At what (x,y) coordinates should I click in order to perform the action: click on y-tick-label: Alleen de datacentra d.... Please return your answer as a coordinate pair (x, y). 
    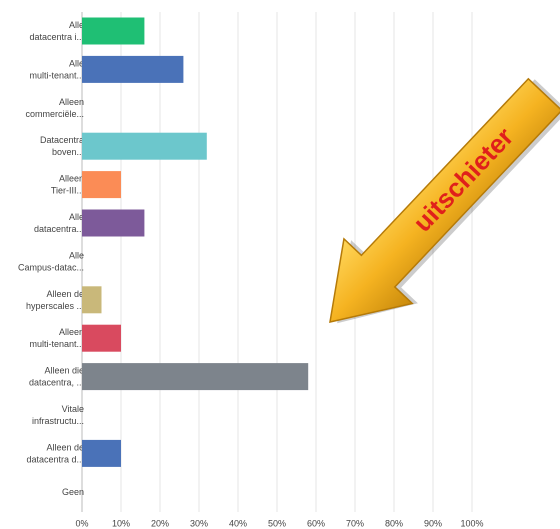
    Looking at the image, I should click on (55, 453).